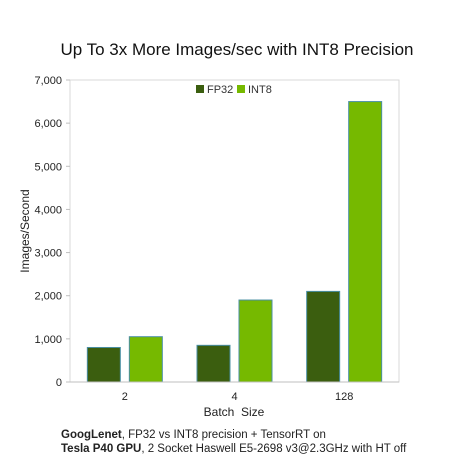 This screenshot has height=474, width=474. Describe the element at coordinates (48, 167) in the screenshot. I see `y-tick-label: 5,000` at that location.